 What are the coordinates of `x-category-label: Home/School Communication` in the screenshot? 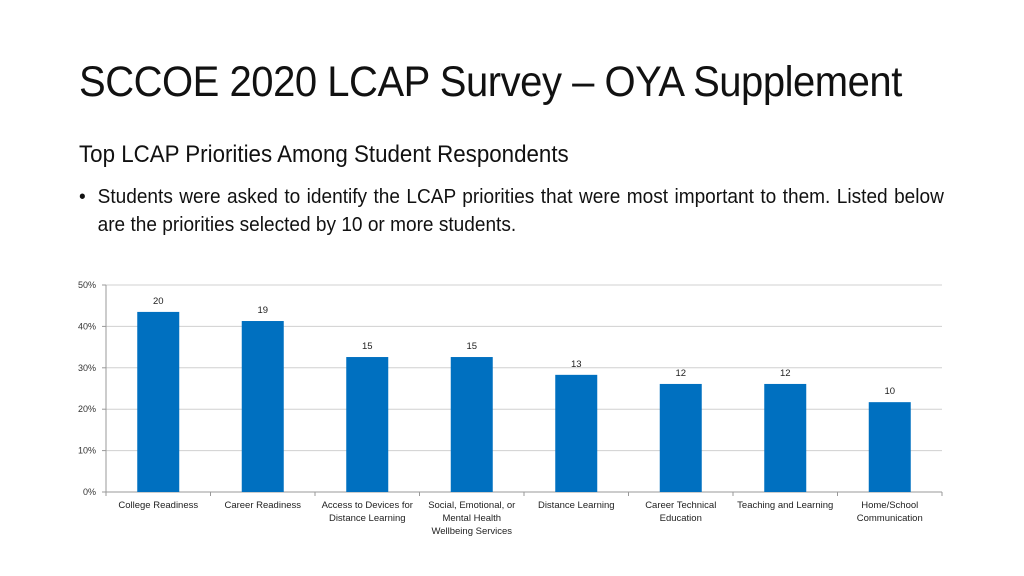 It's located at (890, 512).